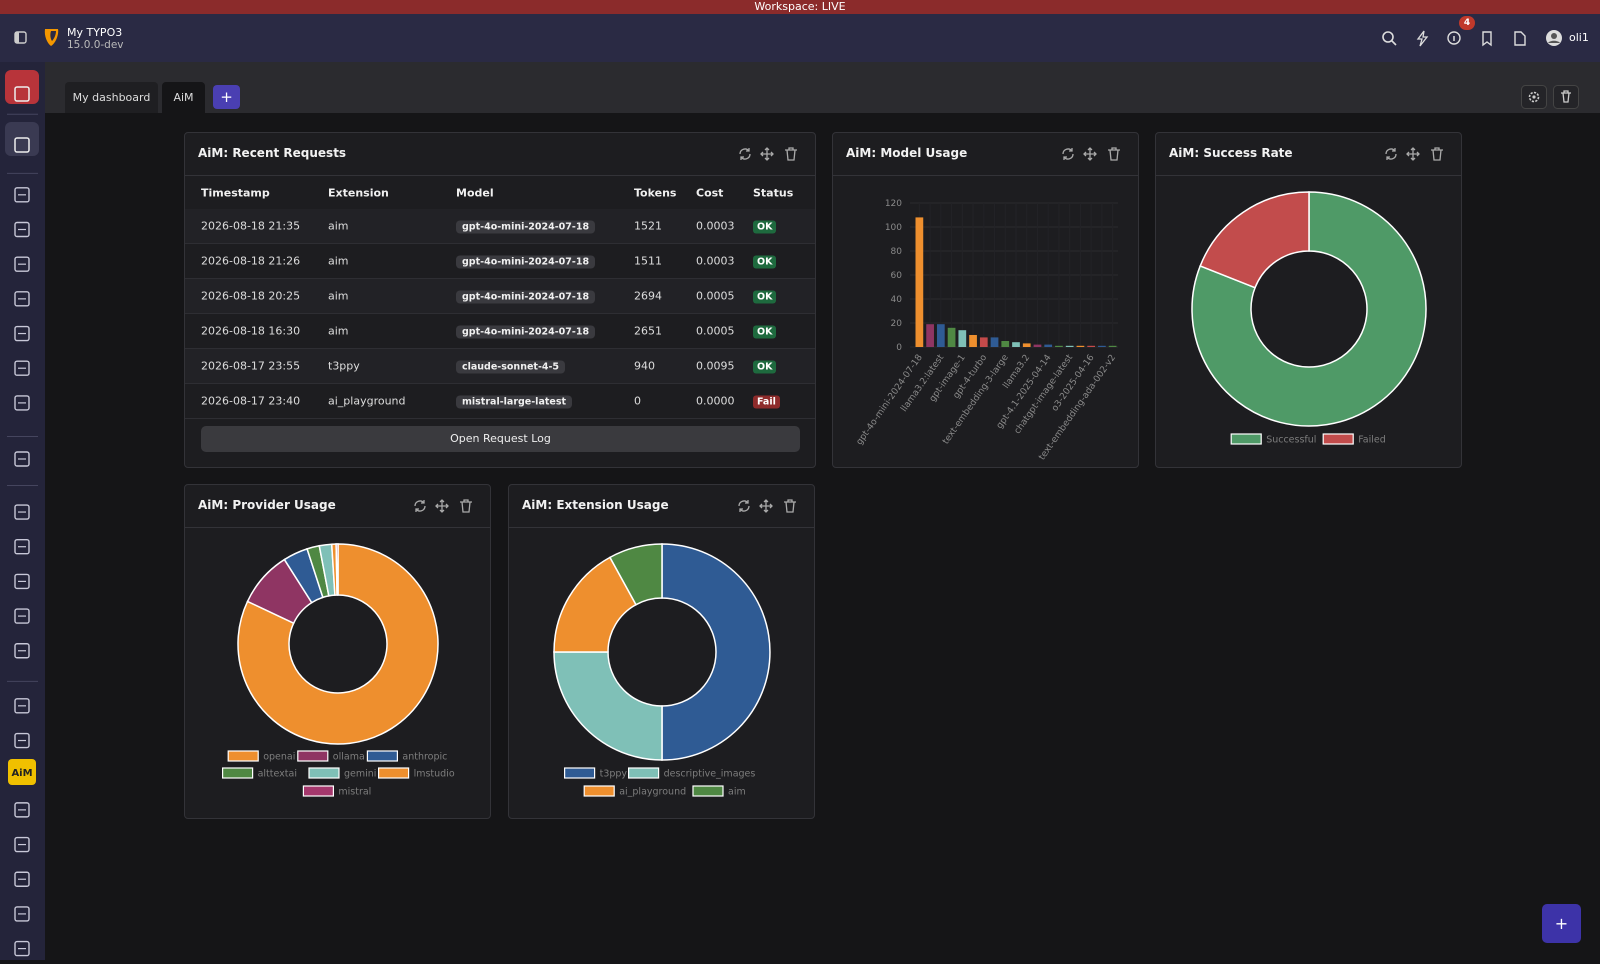 The height and width of the screenshot is (964, 1600). I want to click on model-pill: claude-sonnet-4-5, so click(511, 367).